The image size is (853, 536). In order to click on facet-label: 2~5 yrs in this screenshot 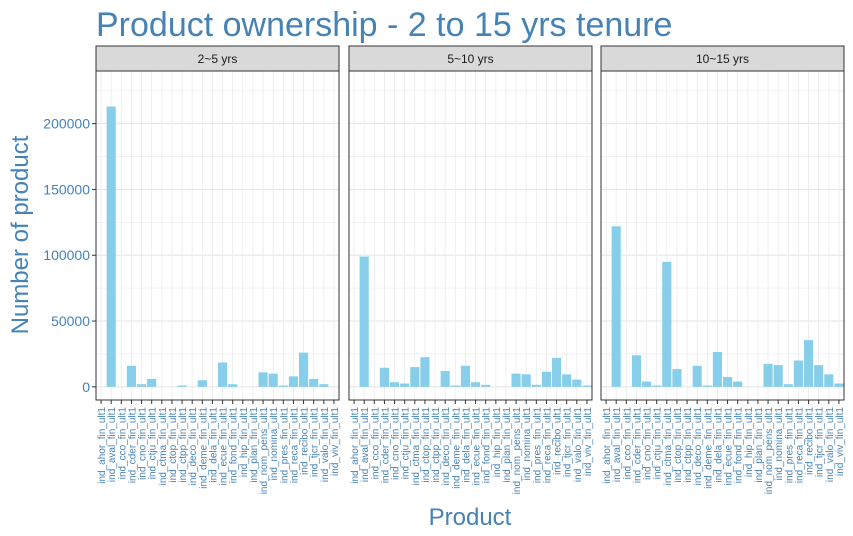, I will do `click(218, 59)`.